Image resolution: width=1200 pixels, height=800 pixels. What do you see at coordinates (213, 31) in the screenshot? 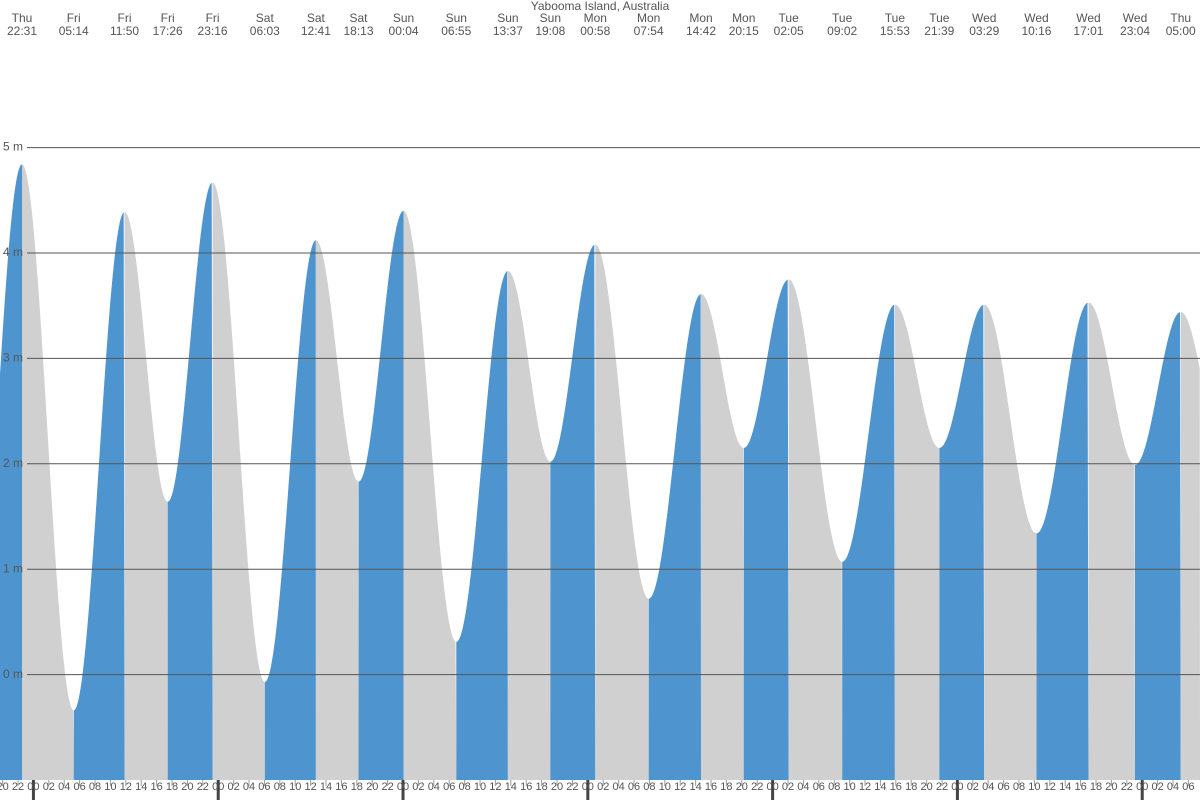
I see `time-label: 23:16` at bounding box center [213, 31].